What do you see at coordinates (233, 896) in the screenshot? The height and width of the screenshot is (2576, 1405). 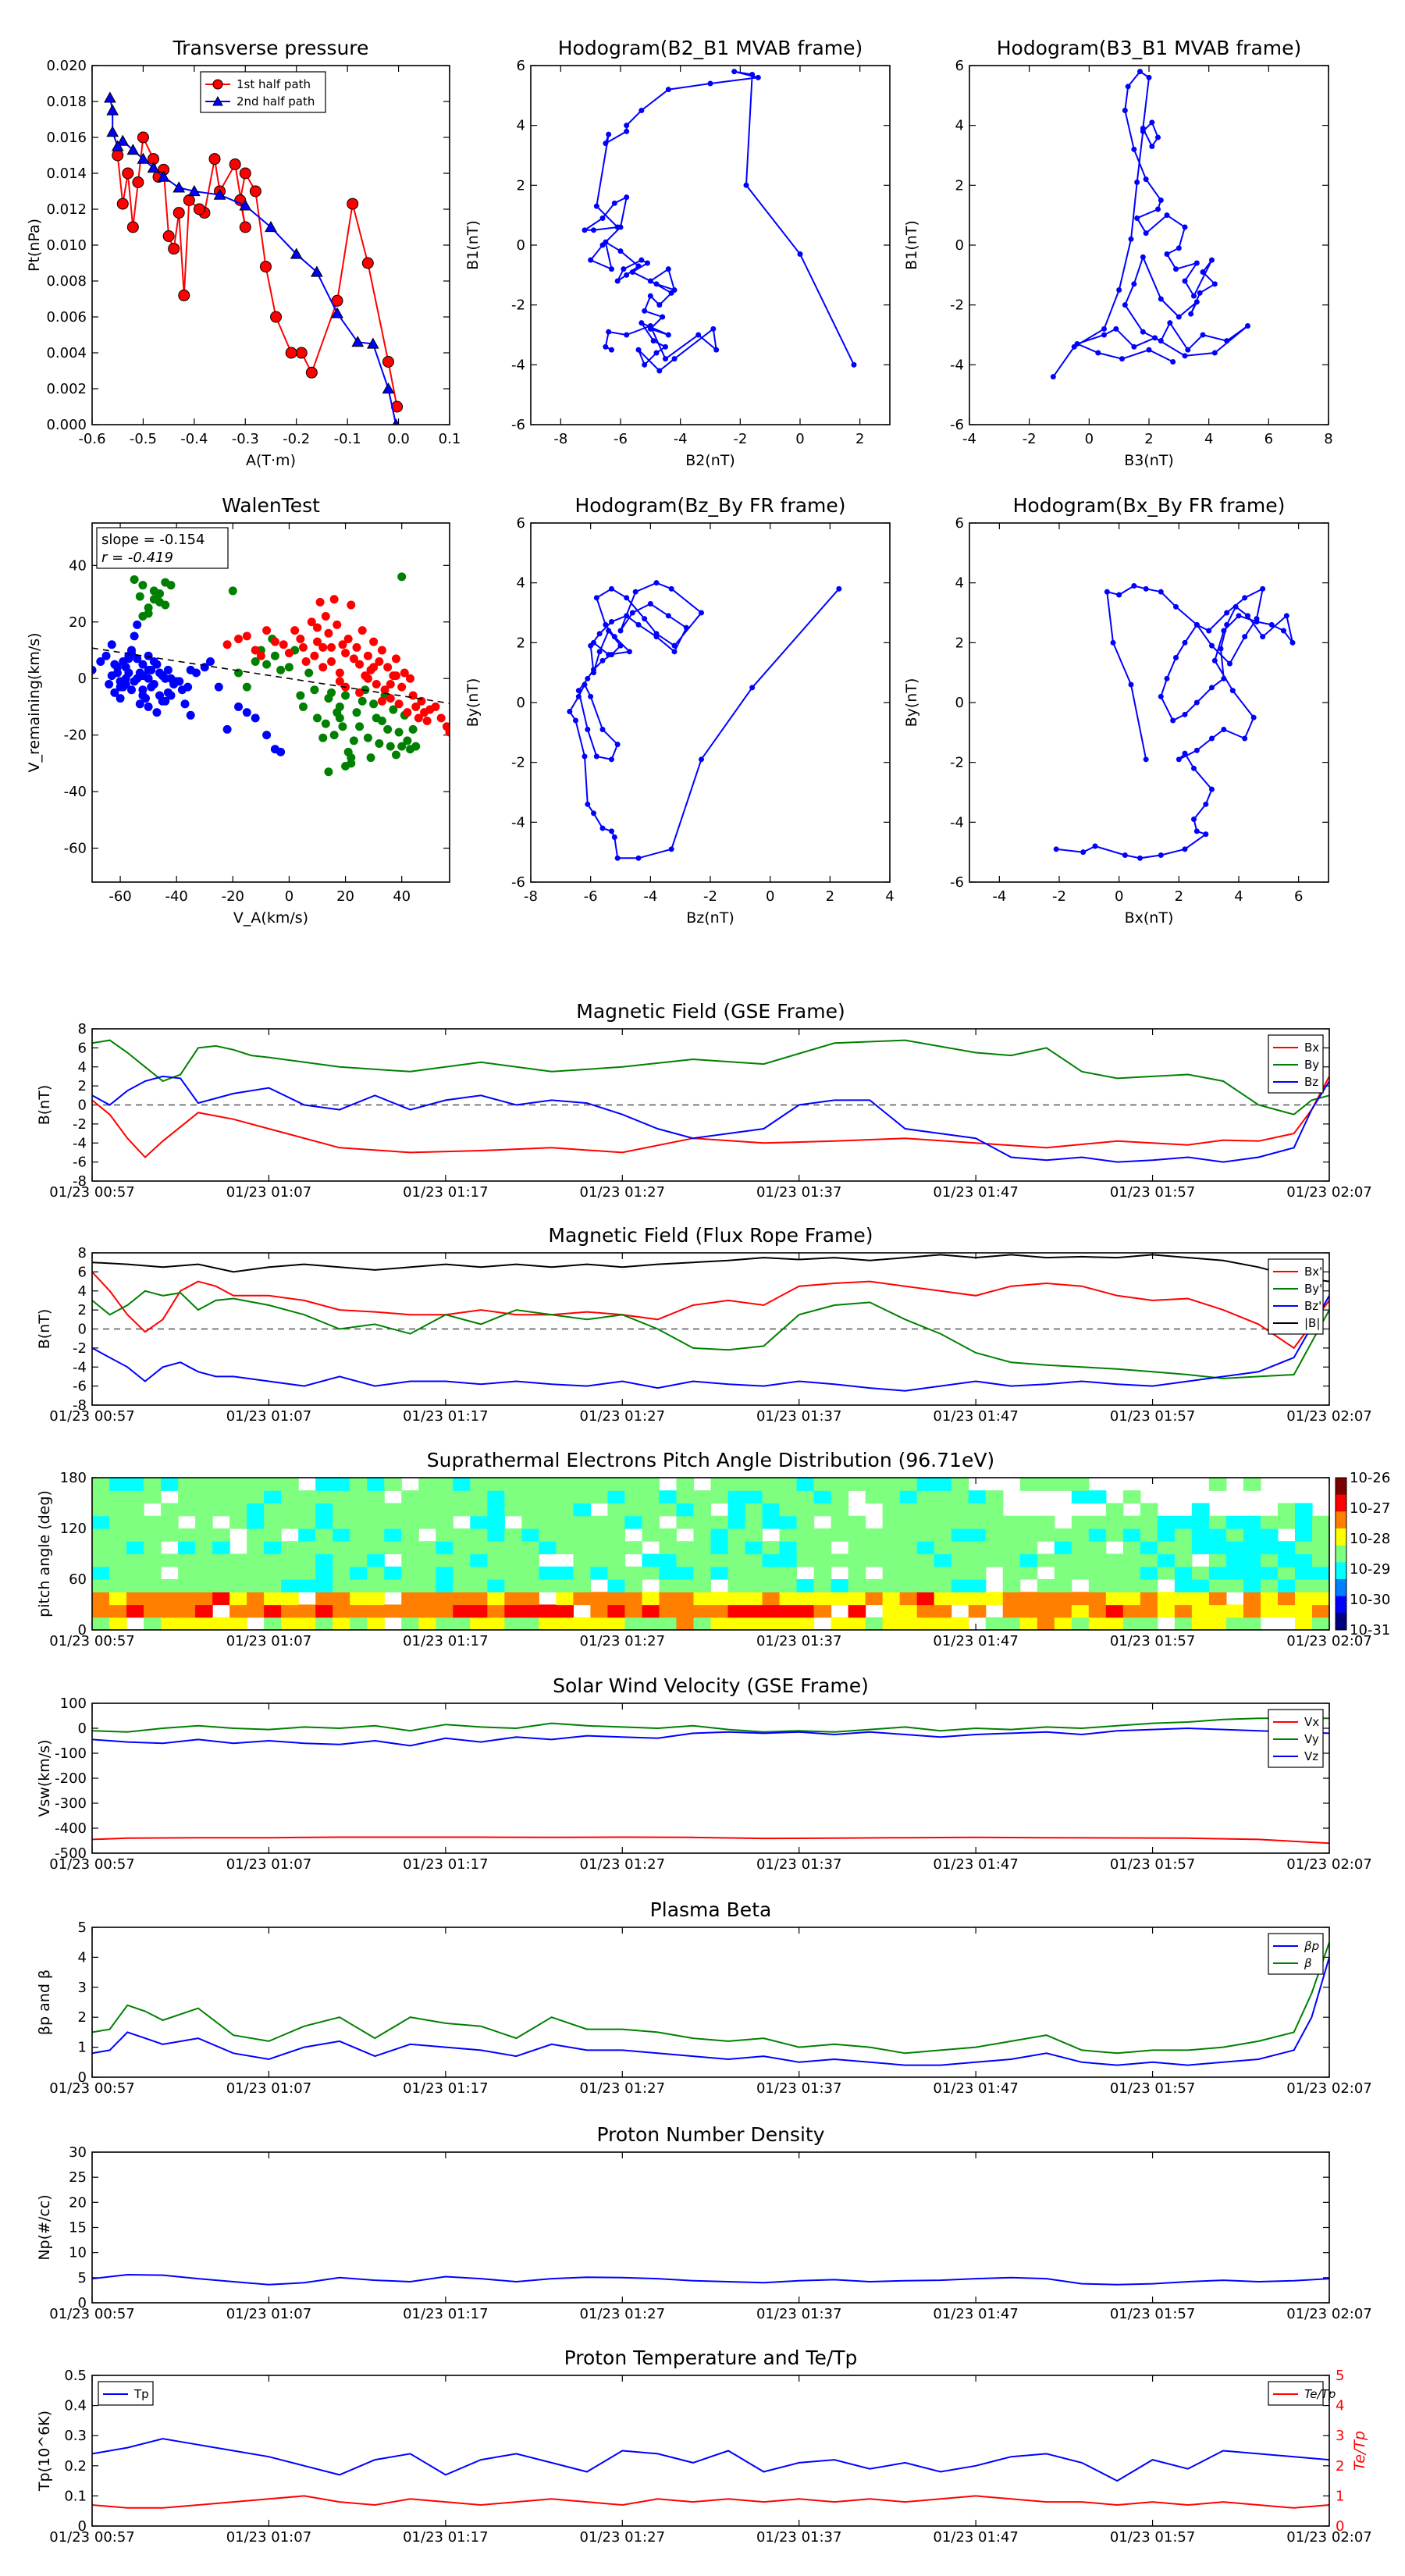 I see `x-tick-label: -20` at bounding box center [233, 896].